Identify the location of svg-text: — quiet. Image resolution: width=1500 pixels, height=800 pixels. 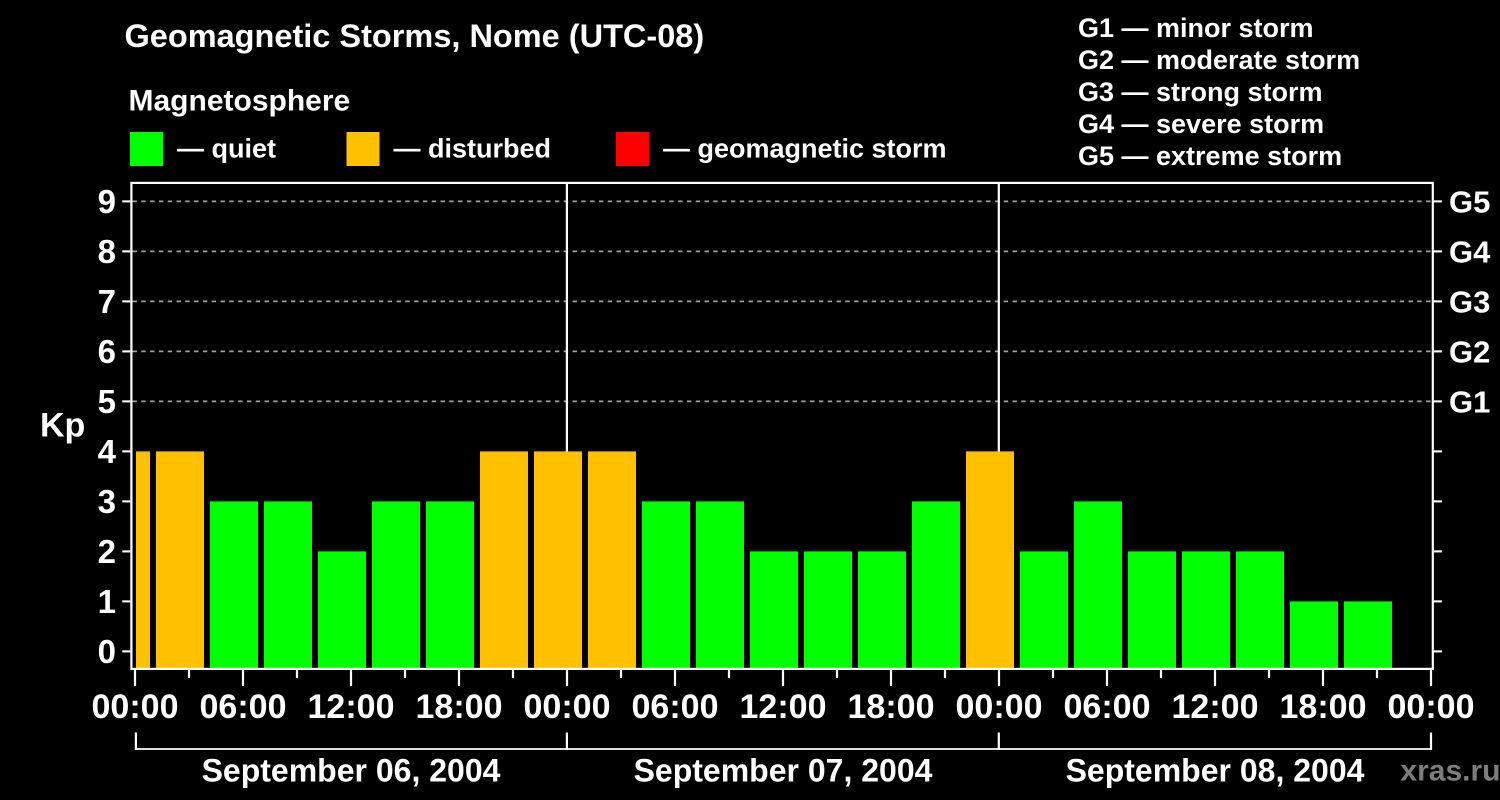
(226, 149).